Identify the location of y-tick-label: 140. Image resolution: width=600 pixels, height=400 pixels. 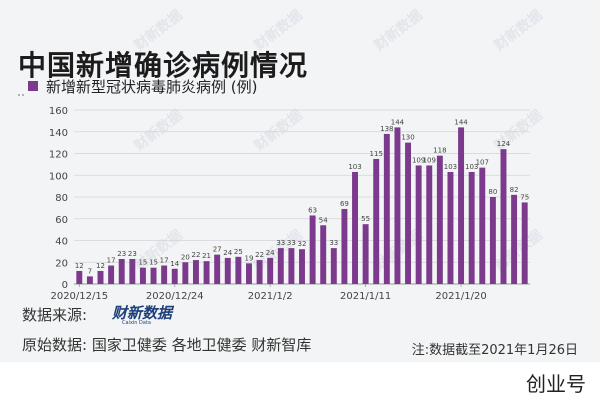
(58, 133).